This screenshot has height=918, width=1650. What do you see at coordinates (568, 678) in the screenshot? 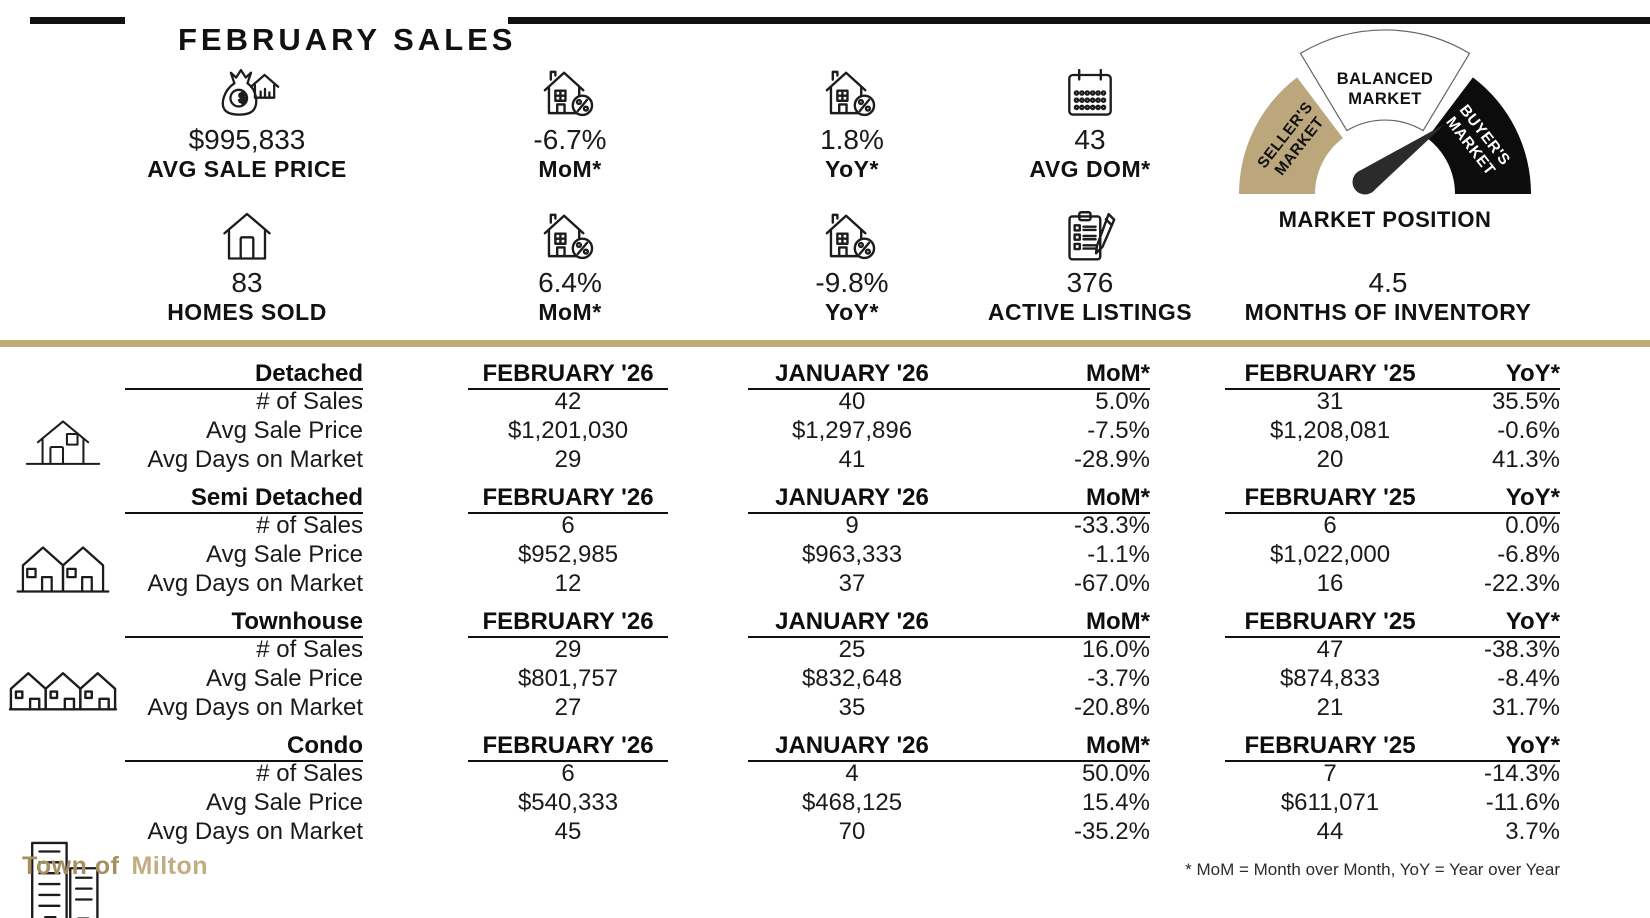
I see `cell-february-26: $801,757` at bounding box center [568, 678].